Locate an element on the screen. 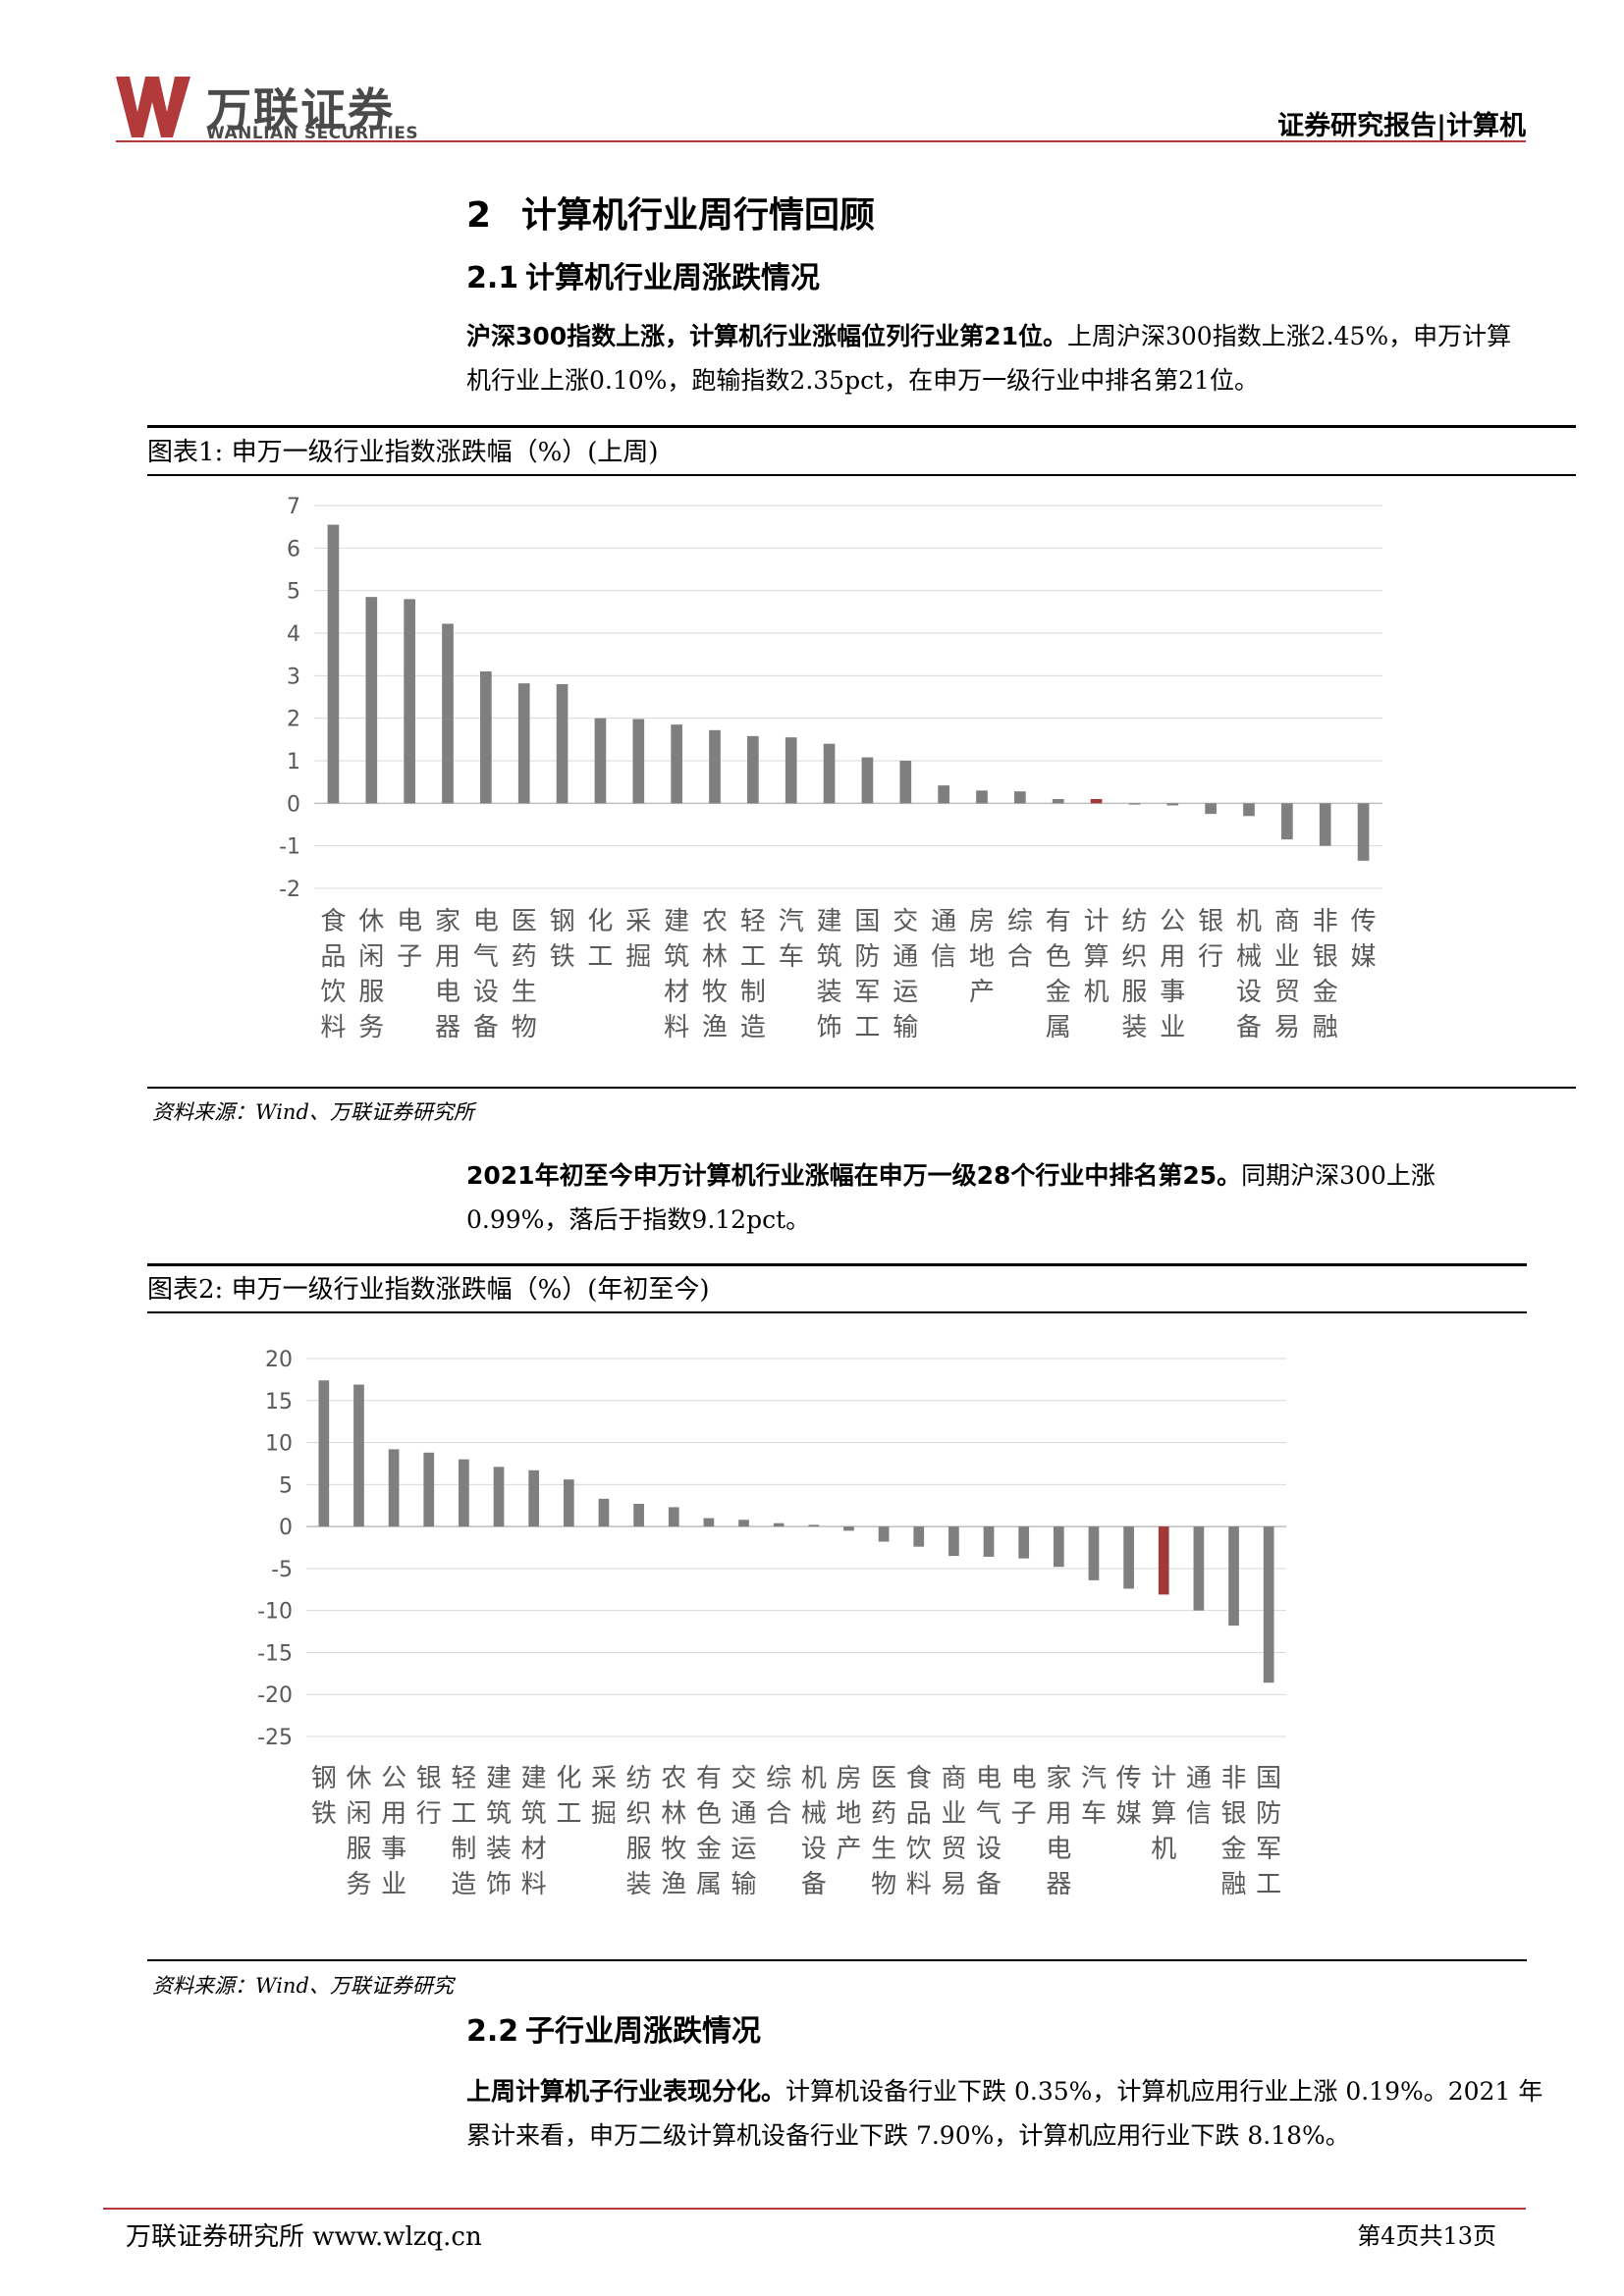 The height and width of the screenshot is (2296, 1624). y-tick-label: 3 is located at coordinates (293, 677).